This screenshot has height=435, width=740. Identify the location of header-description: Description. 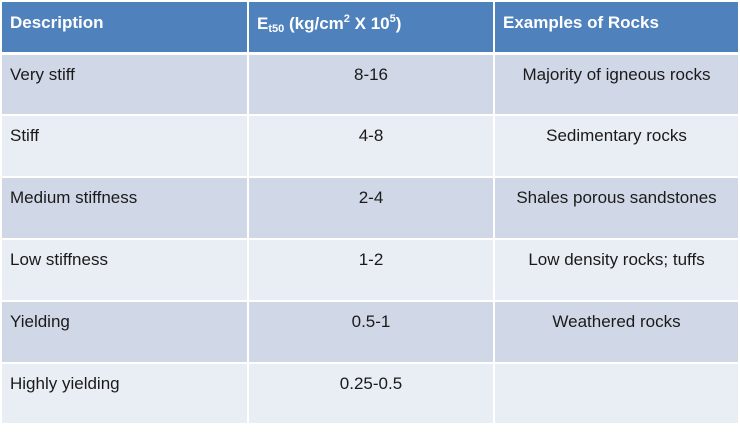
(125, 28).